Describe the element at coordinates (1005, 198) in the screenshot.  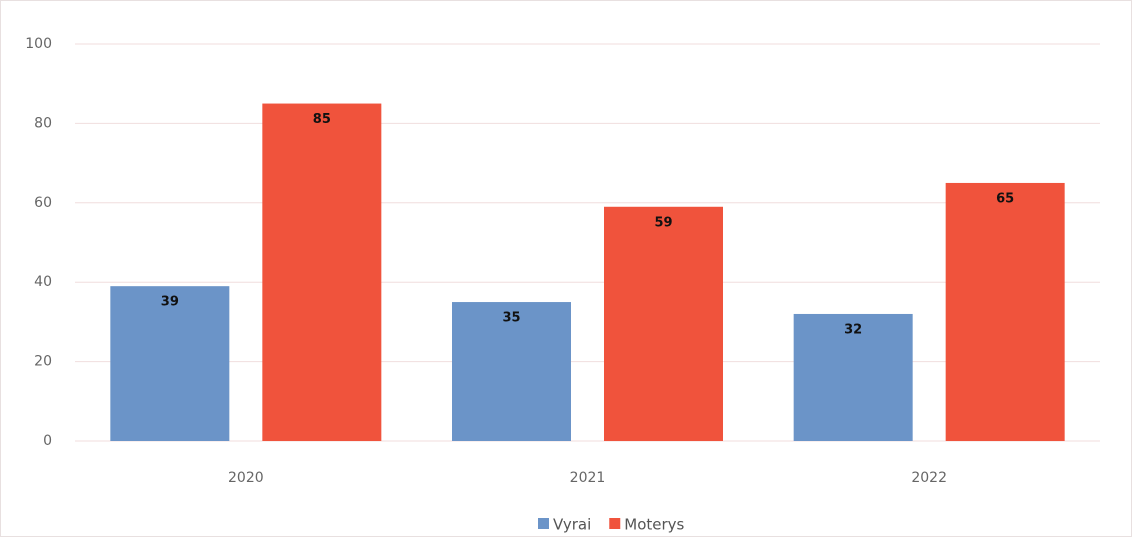
I see `value-label: 65` at that location.